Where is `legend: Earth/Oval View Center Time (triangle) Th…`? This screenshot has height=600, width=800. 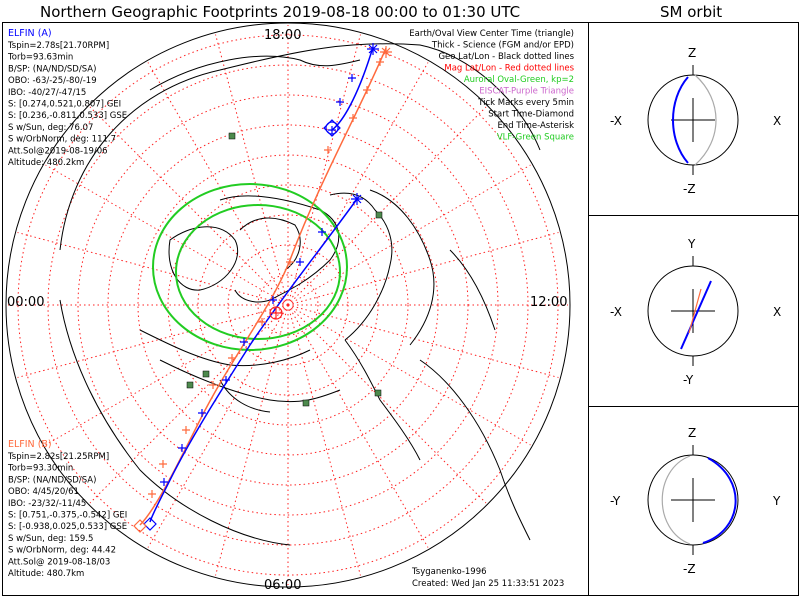 legend: Earth/Oval View Center Time (triangle) Th… is located at coordinates (491, 86).